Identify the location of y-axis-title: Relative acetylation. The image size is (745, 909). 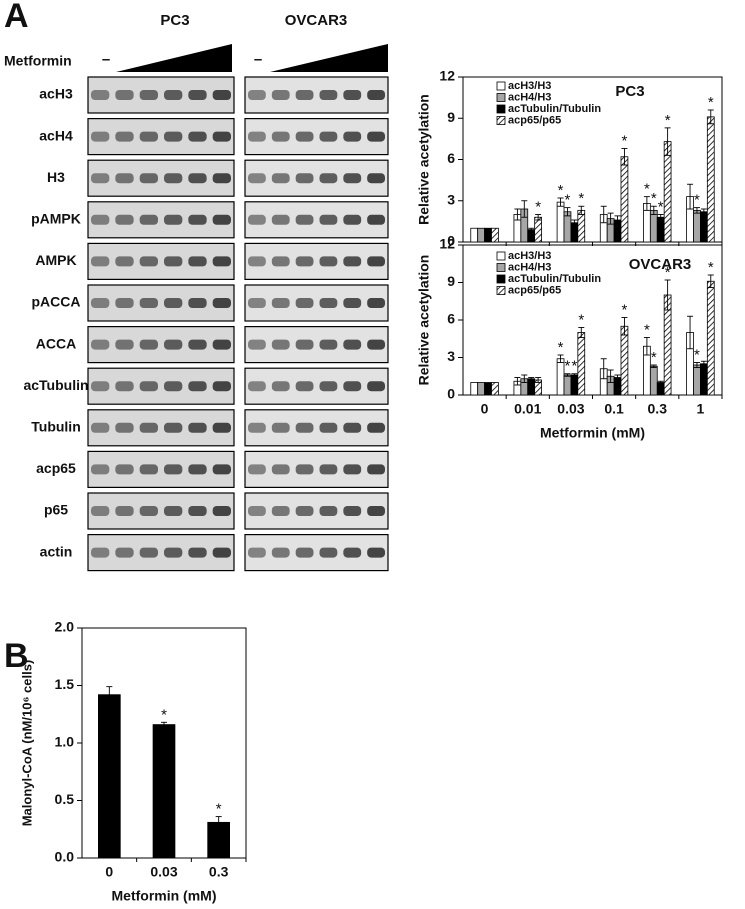
(424, 320).